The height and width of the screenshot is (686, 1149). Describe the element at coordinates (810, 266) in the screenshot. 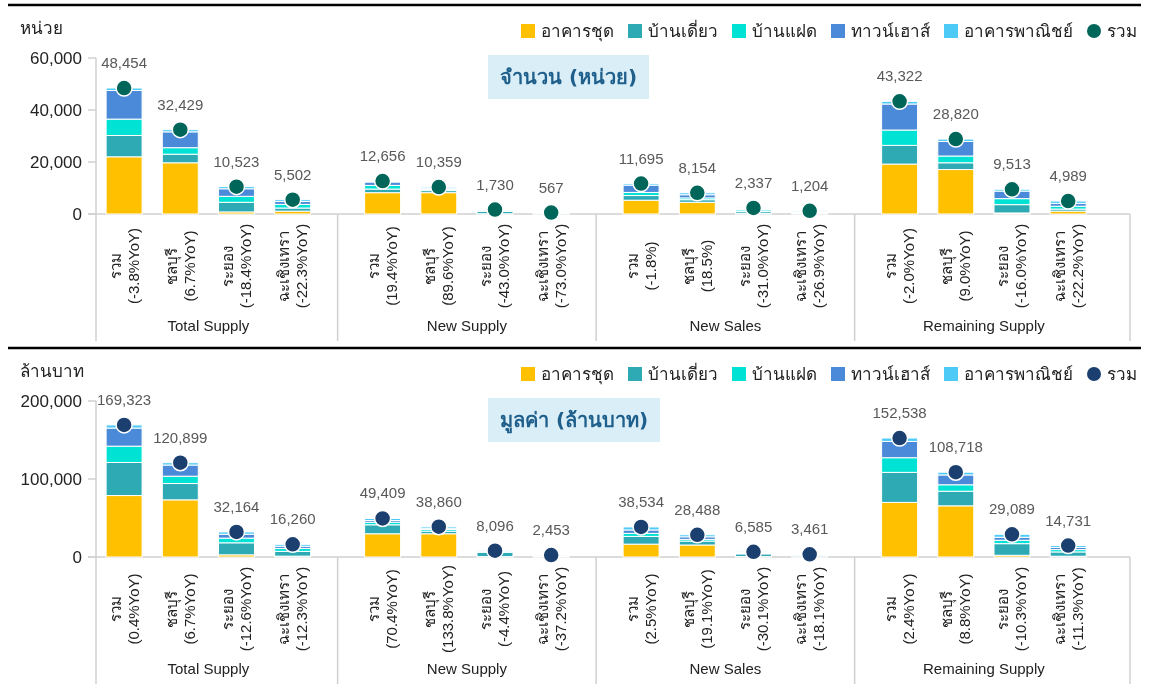

I see `x-tick-label: ฉะเชิงเทรา (-26.9%YoY)` at that location.